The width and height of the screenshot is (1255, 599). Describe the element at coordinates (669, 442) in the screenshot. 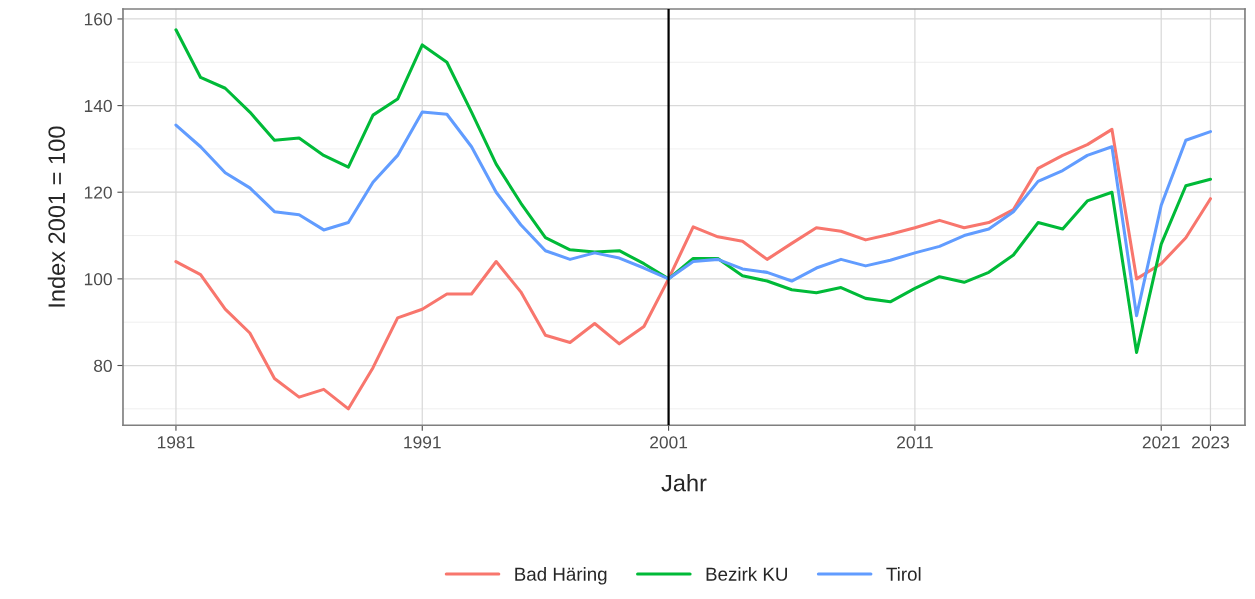

I see `x-tick-label: 2001` at that location.